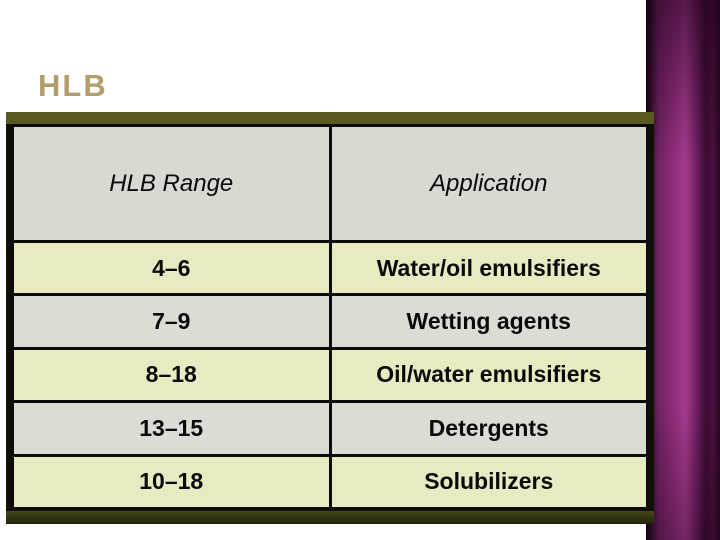  I want to click on table-row: 8–18 Oil/water emulsifiers, so click(330, 375).